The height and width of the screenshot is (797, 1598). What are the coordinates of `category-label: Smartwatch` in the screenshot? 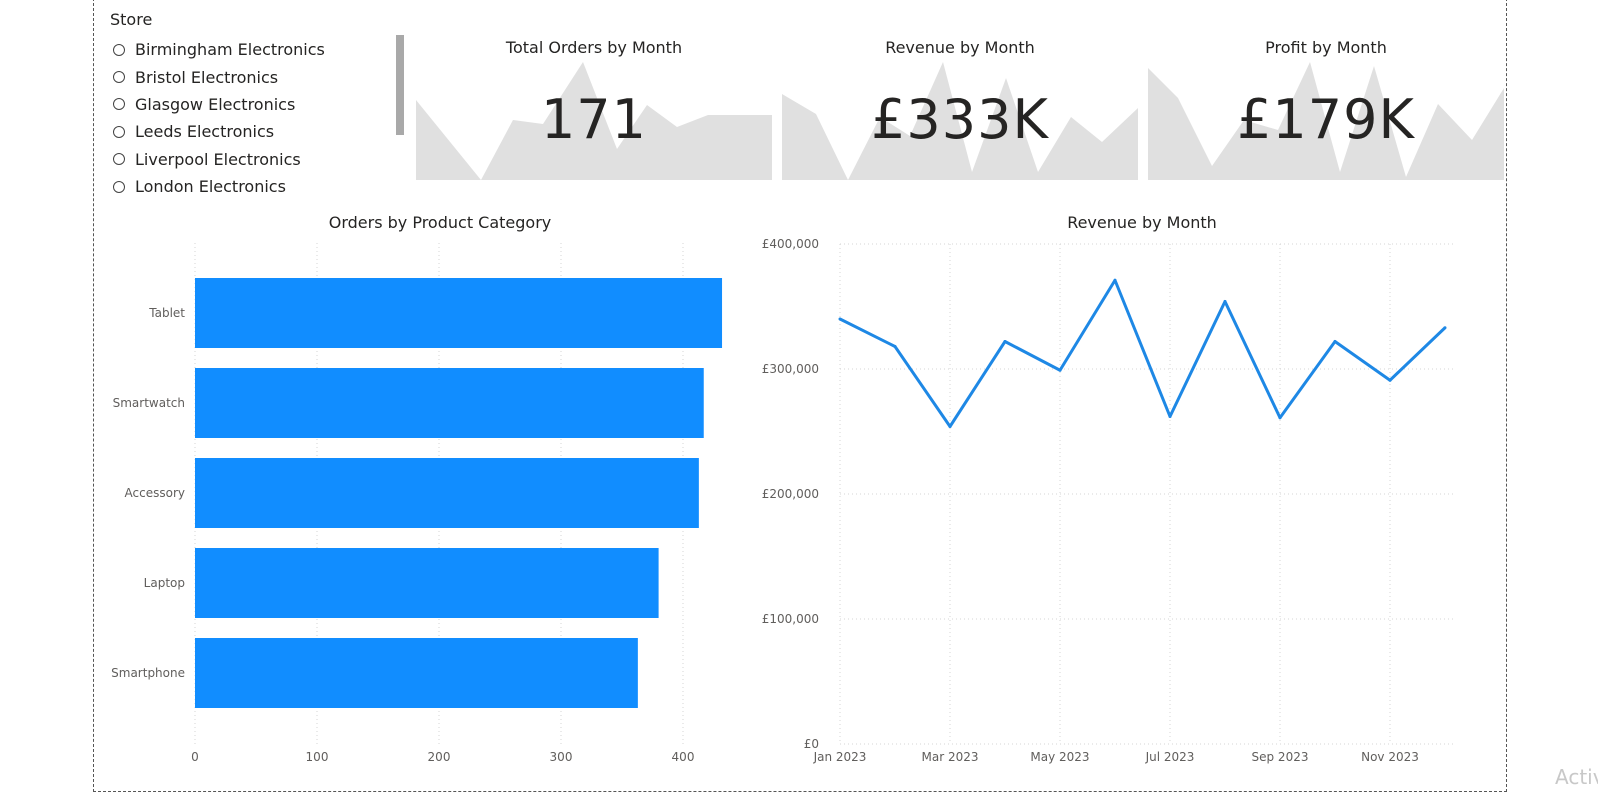 It's located at (149, 403).